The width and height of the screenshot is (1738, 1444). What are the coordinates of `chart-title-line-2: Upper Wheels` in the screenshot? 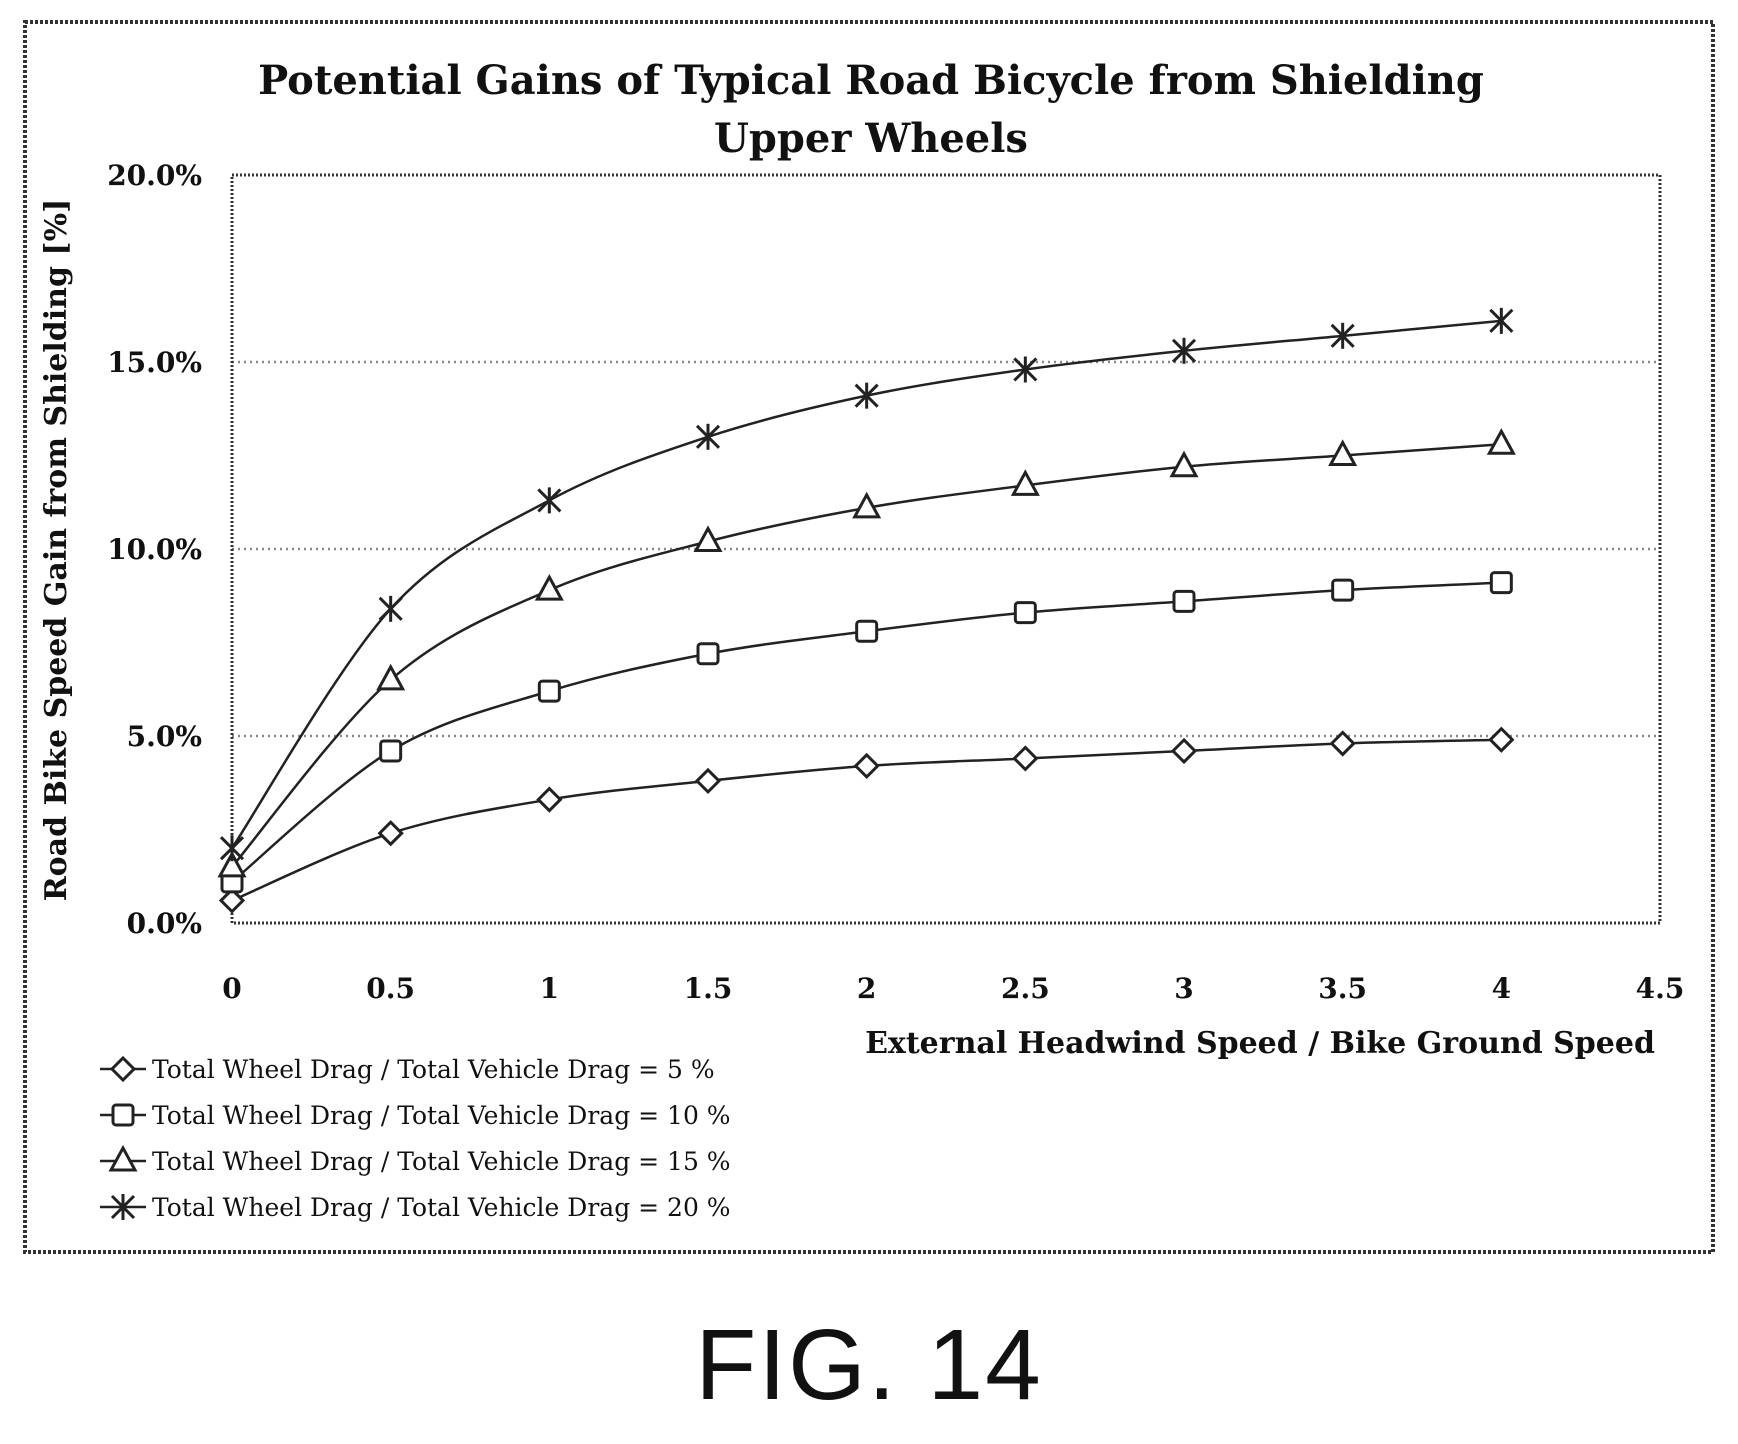 It's located at (871, 138).